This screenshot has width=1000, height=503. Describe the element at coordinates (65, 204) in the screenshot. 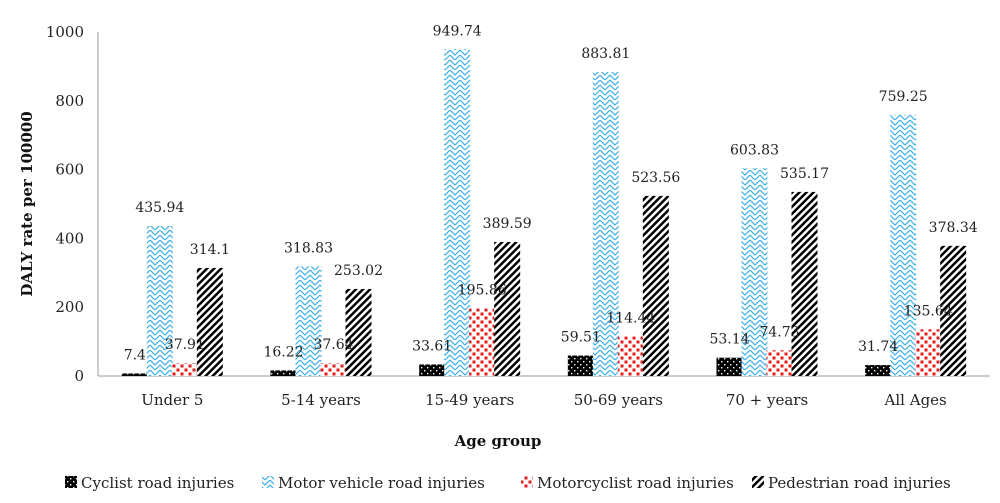

I see `y-axis-ticks: 0 200 400 600 800 1000` at that location.